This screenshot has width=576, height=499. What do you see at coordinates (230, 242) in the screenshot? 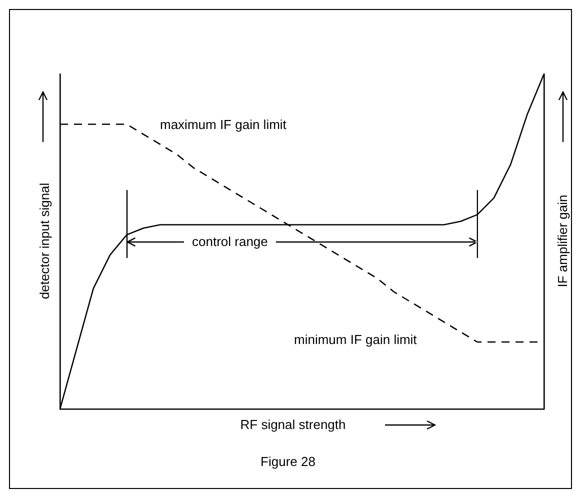
I see `annotation: control range` at bounding box center [230, 242].